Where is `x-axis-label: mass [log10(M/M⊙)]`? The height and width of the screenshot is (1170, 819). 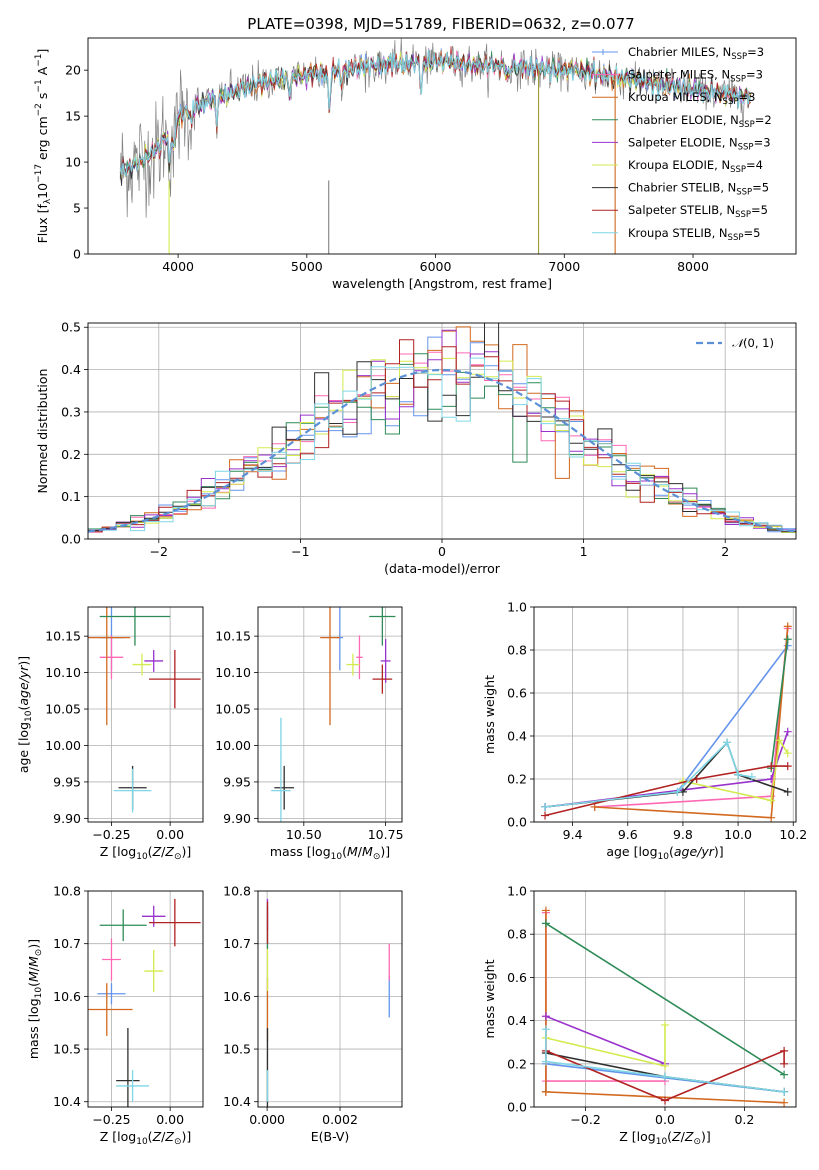 x-axis-label: mass [log10(M/M⊙)] is located at coordinates (330, 853).